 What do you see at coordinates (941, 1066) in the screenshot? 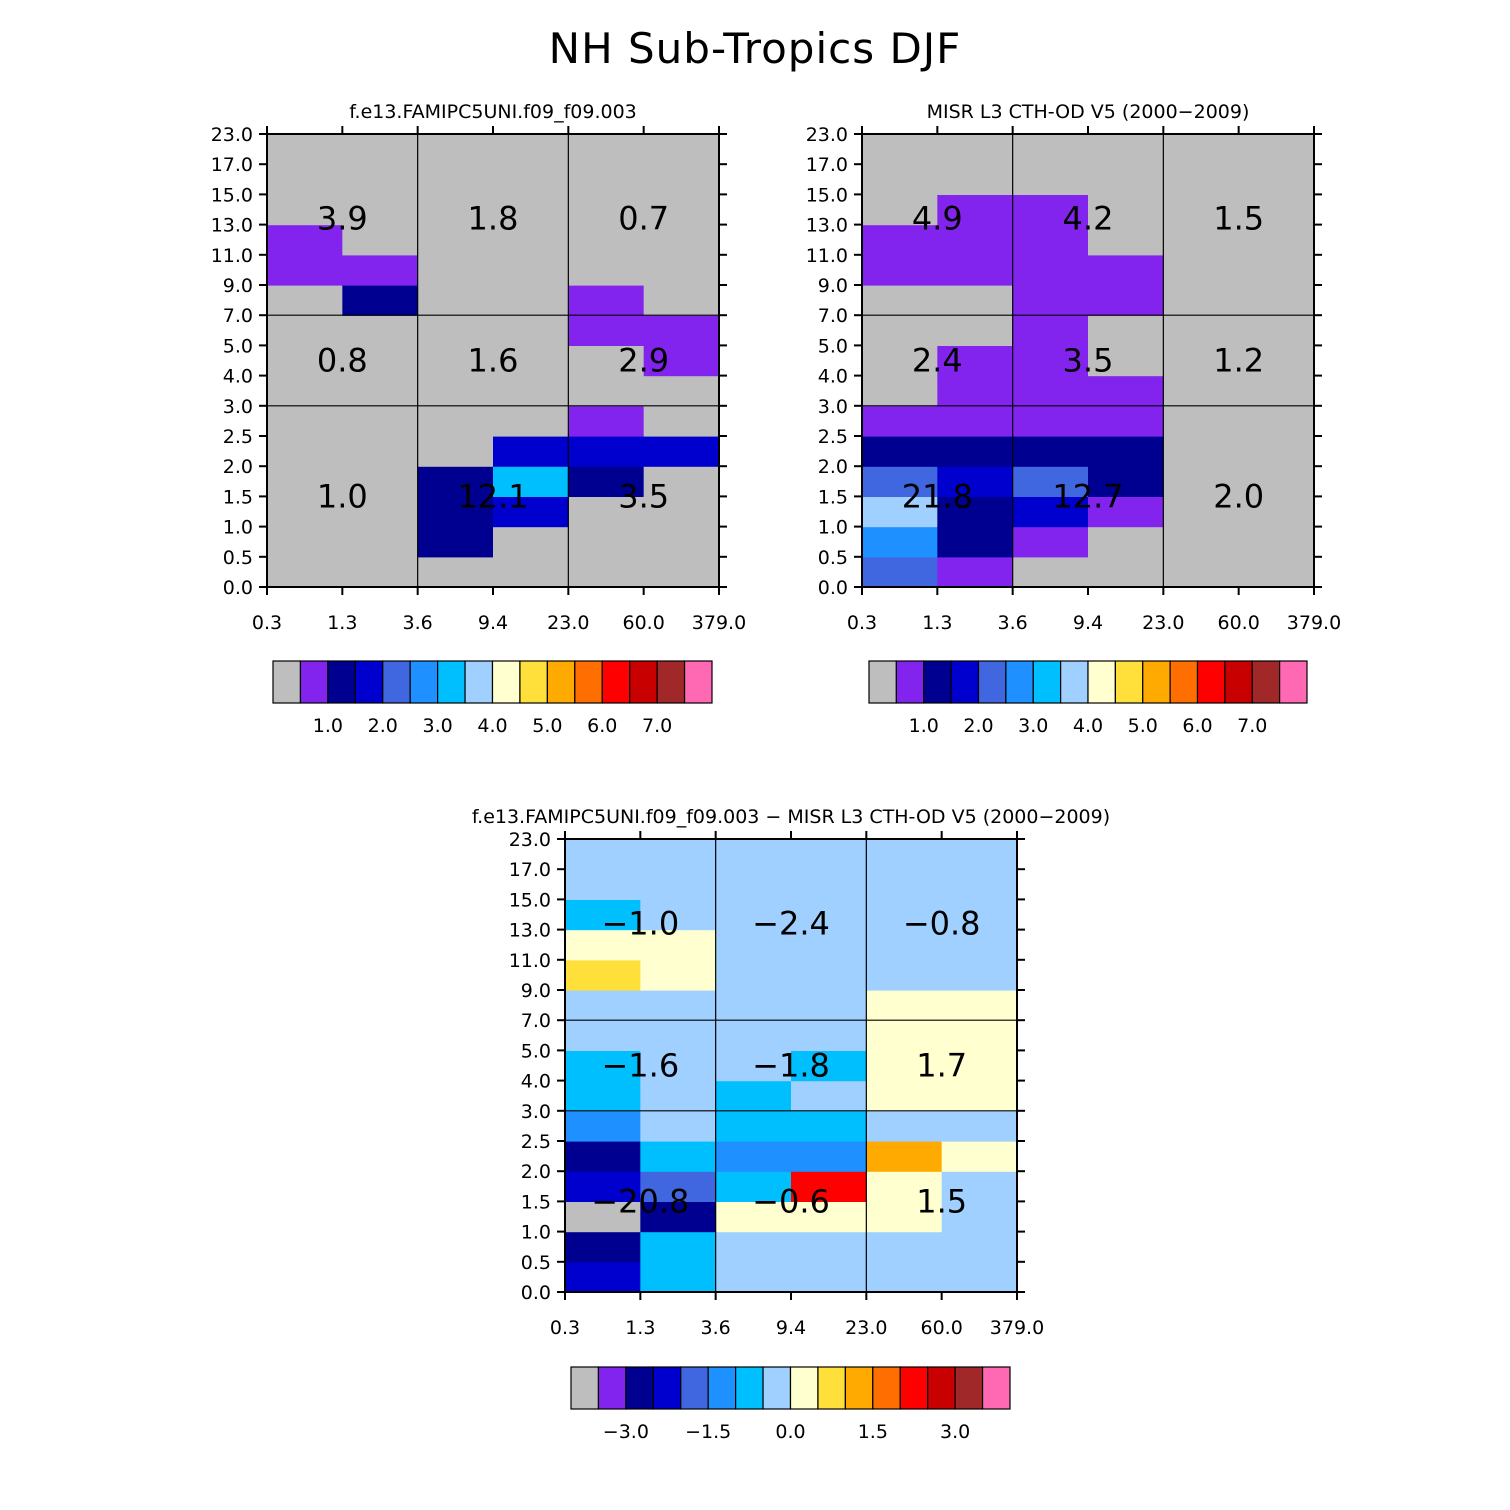
I see `region-sum-label: 1.7` at bounding box center [941, 1066].